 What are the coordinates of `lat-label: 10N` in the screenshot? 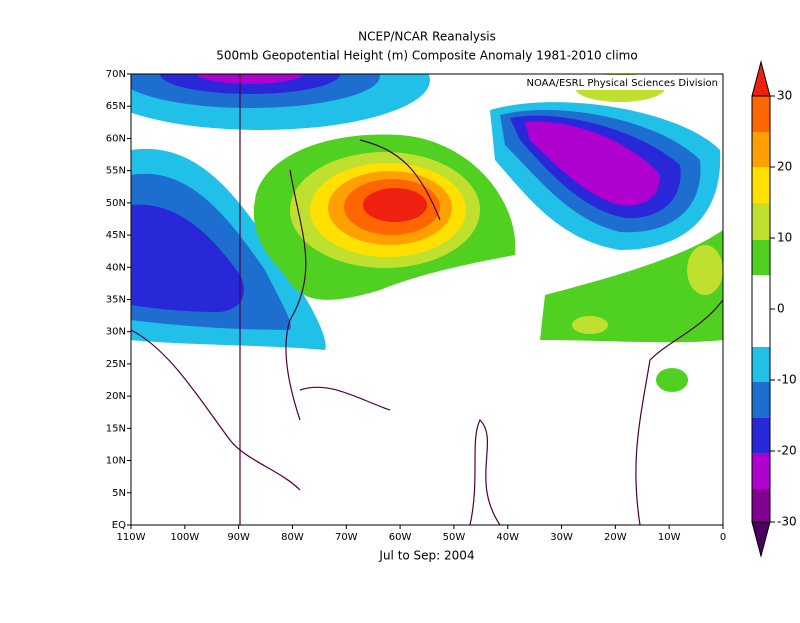 It's located at (116, 461).